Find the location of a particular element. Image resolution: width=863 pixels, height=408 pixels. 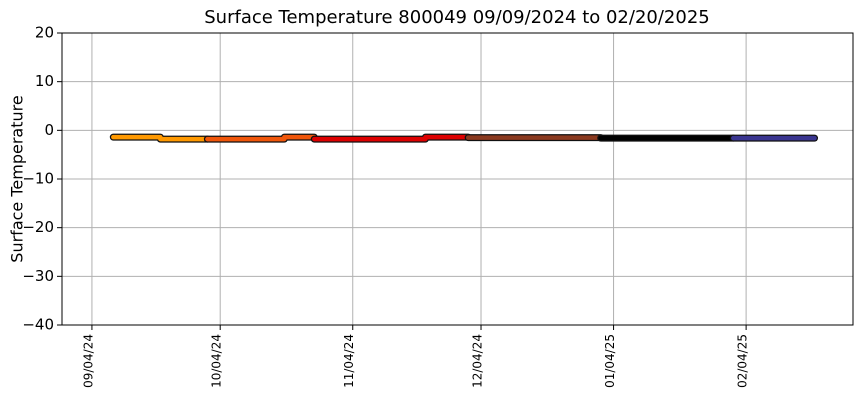

y-tick-label: −40 is located at coordinates (38, 325).